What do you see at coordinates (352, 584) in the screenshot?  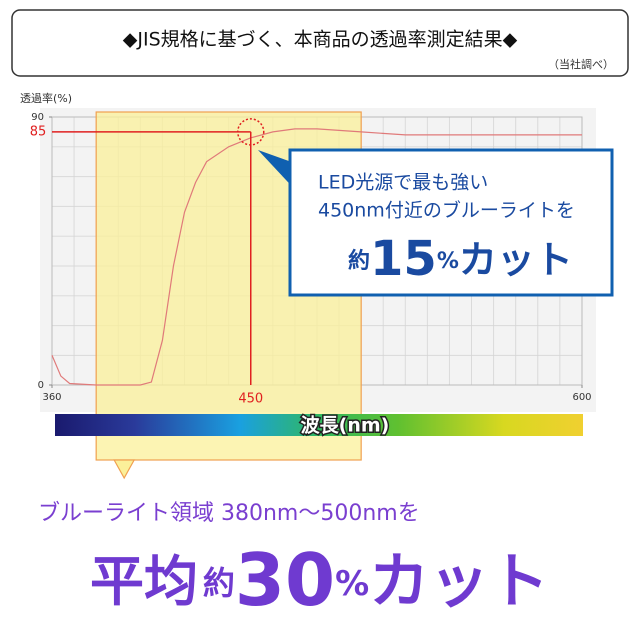 I see `footer-unit: %` at bounding box center [352, 584].